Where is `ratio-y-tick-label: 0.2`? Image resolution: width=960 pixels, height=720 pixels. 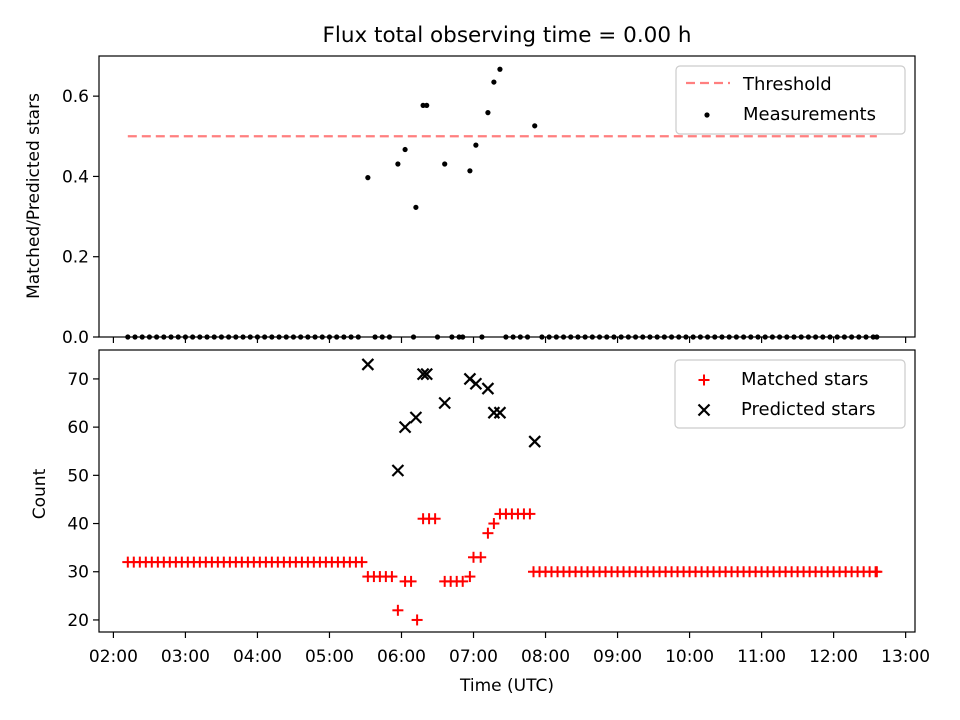 ratio-y-tick-label: 0.2 is located at coordinates (75, 258).